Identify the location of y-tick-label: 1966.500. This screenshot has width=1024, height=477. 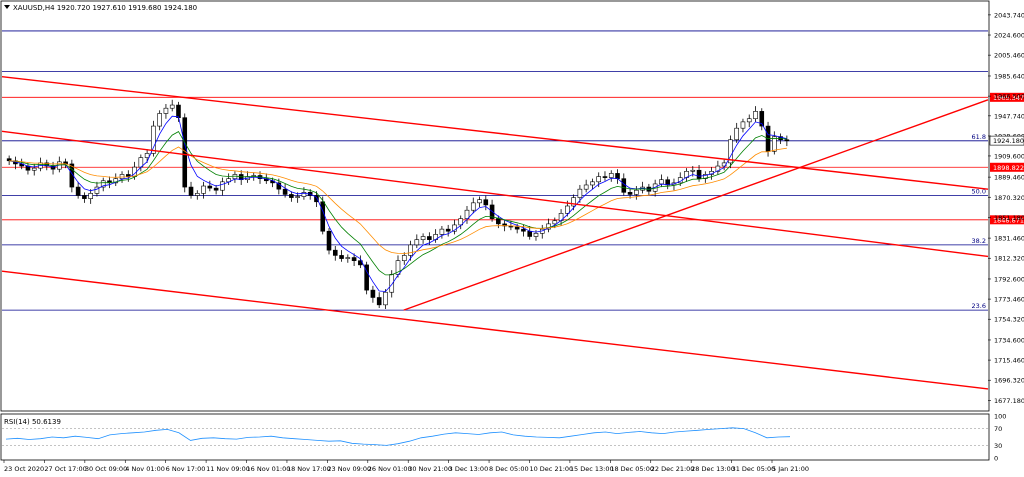
(1009, 97).